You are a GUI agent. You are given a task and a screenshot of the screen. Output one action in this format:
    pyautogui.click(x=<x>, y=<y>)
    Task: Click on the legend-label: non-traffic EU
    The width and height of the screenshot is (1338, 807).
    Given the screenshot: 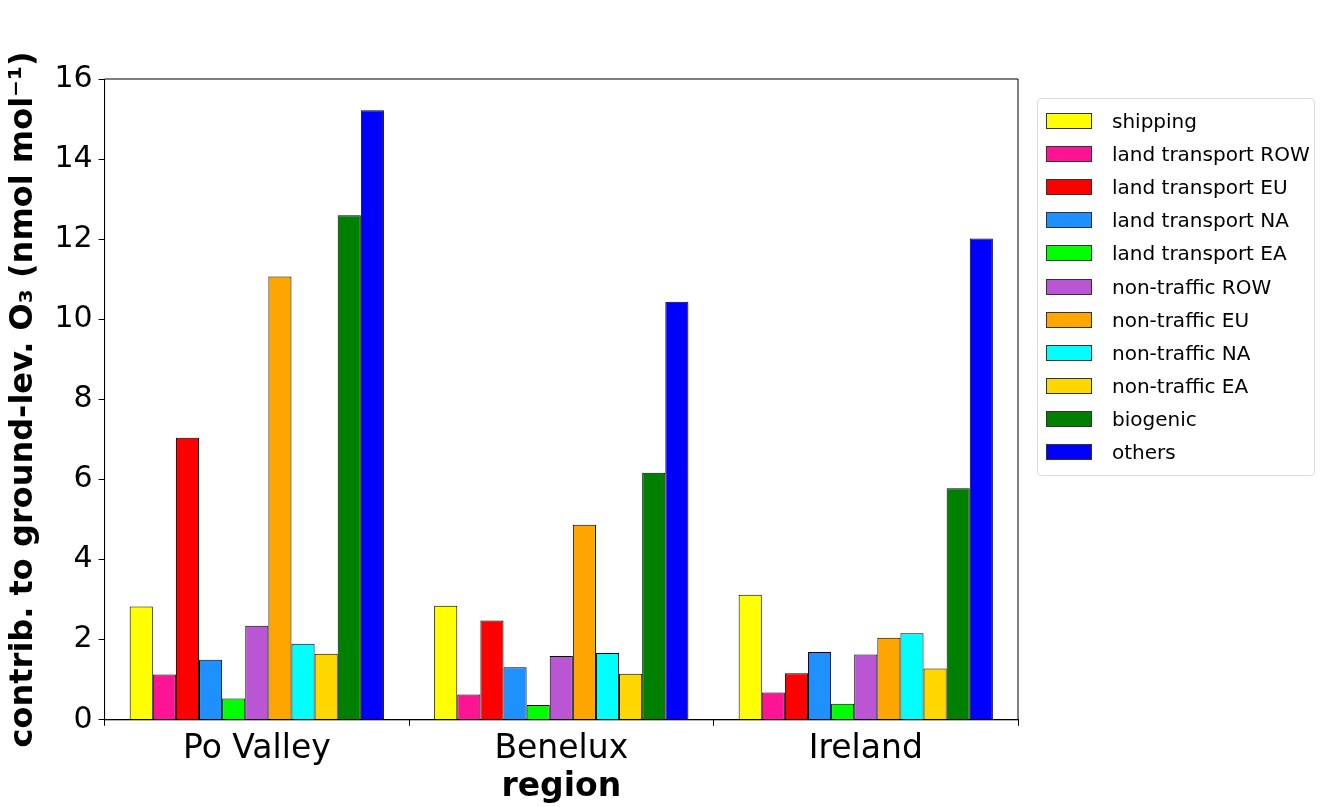 What is the action you would take?
    pyautogui.click(x=1181, y=319)
    